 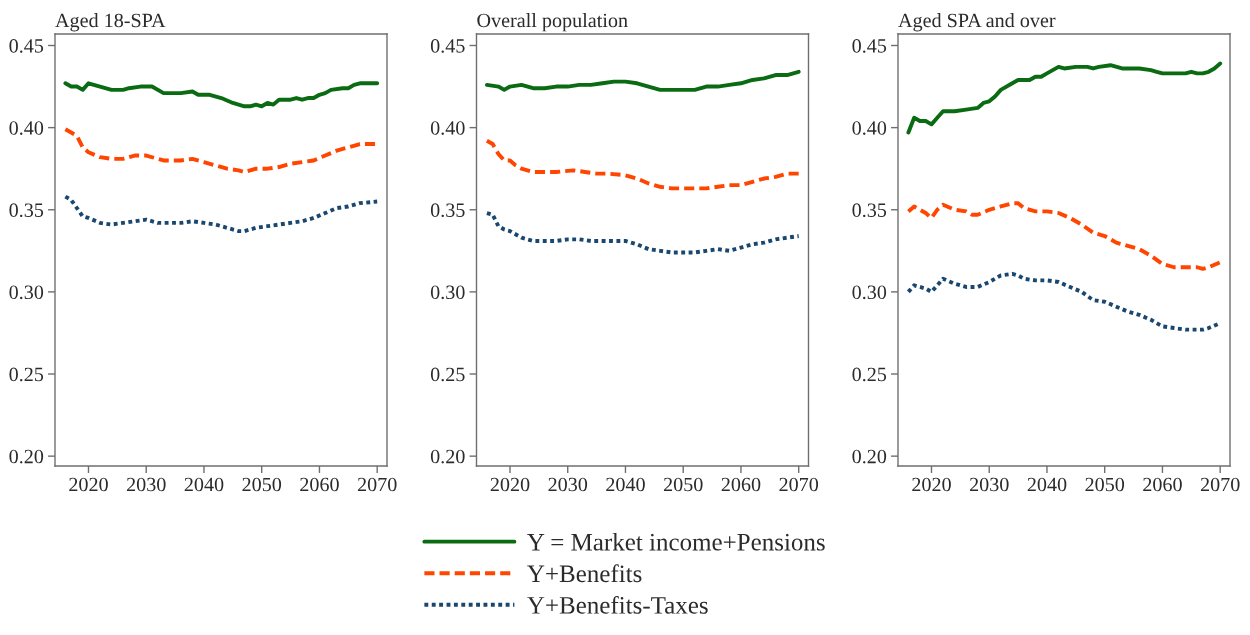 I want to click on chart-title: Aged 18-SPA, so click(x=110, y=22).